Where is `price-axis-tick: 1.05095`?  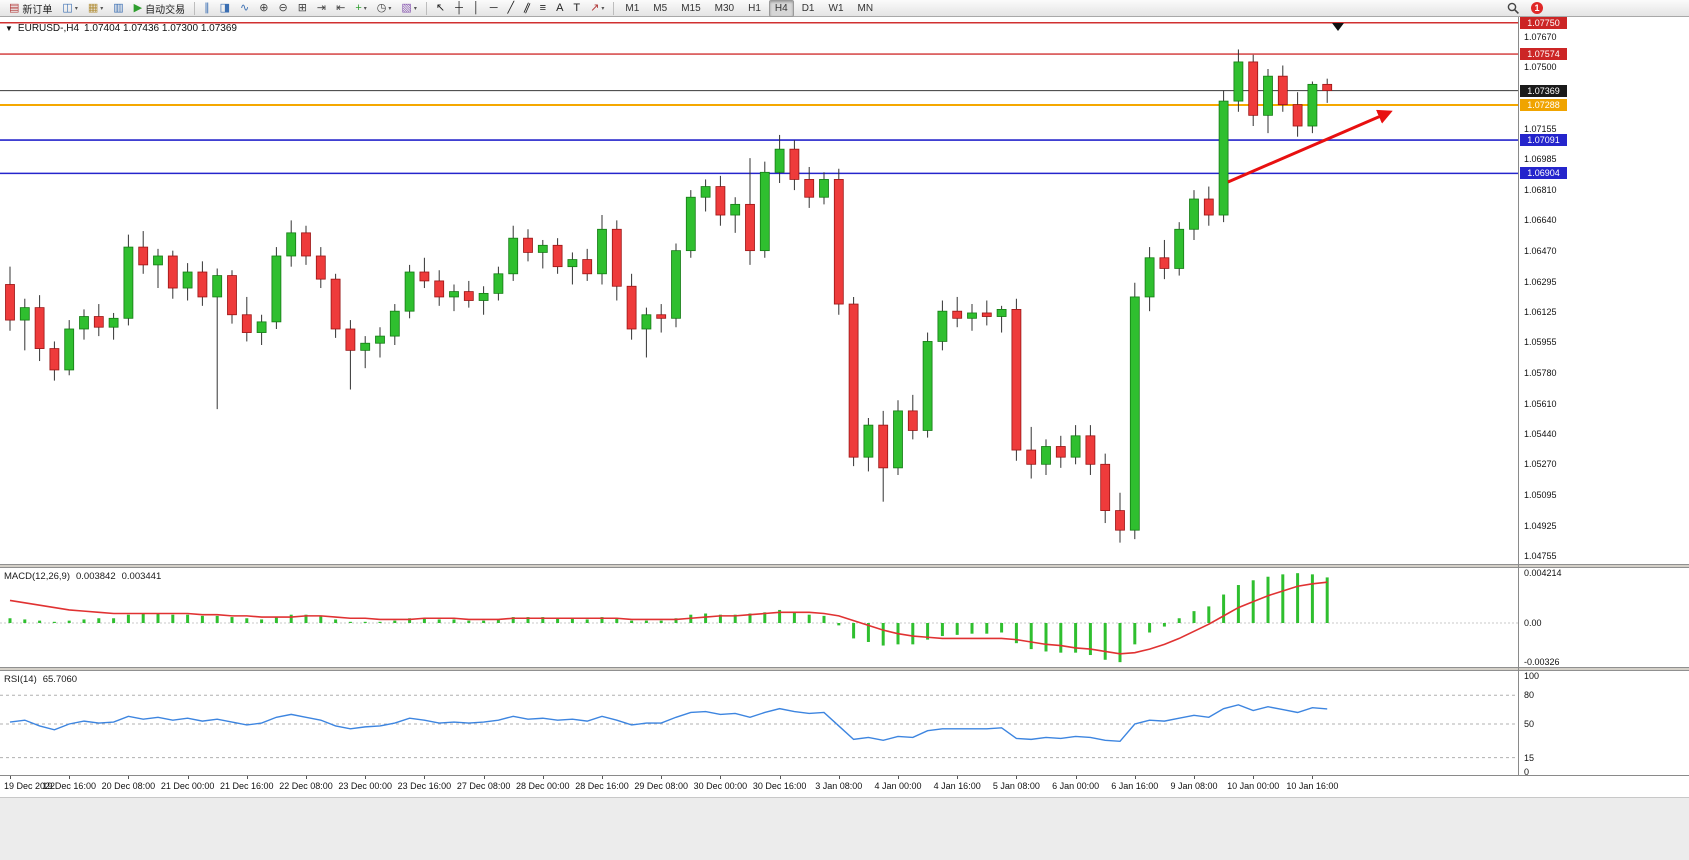
price-axis-tick: 1.05095 is located at coordinates (1540, 495).